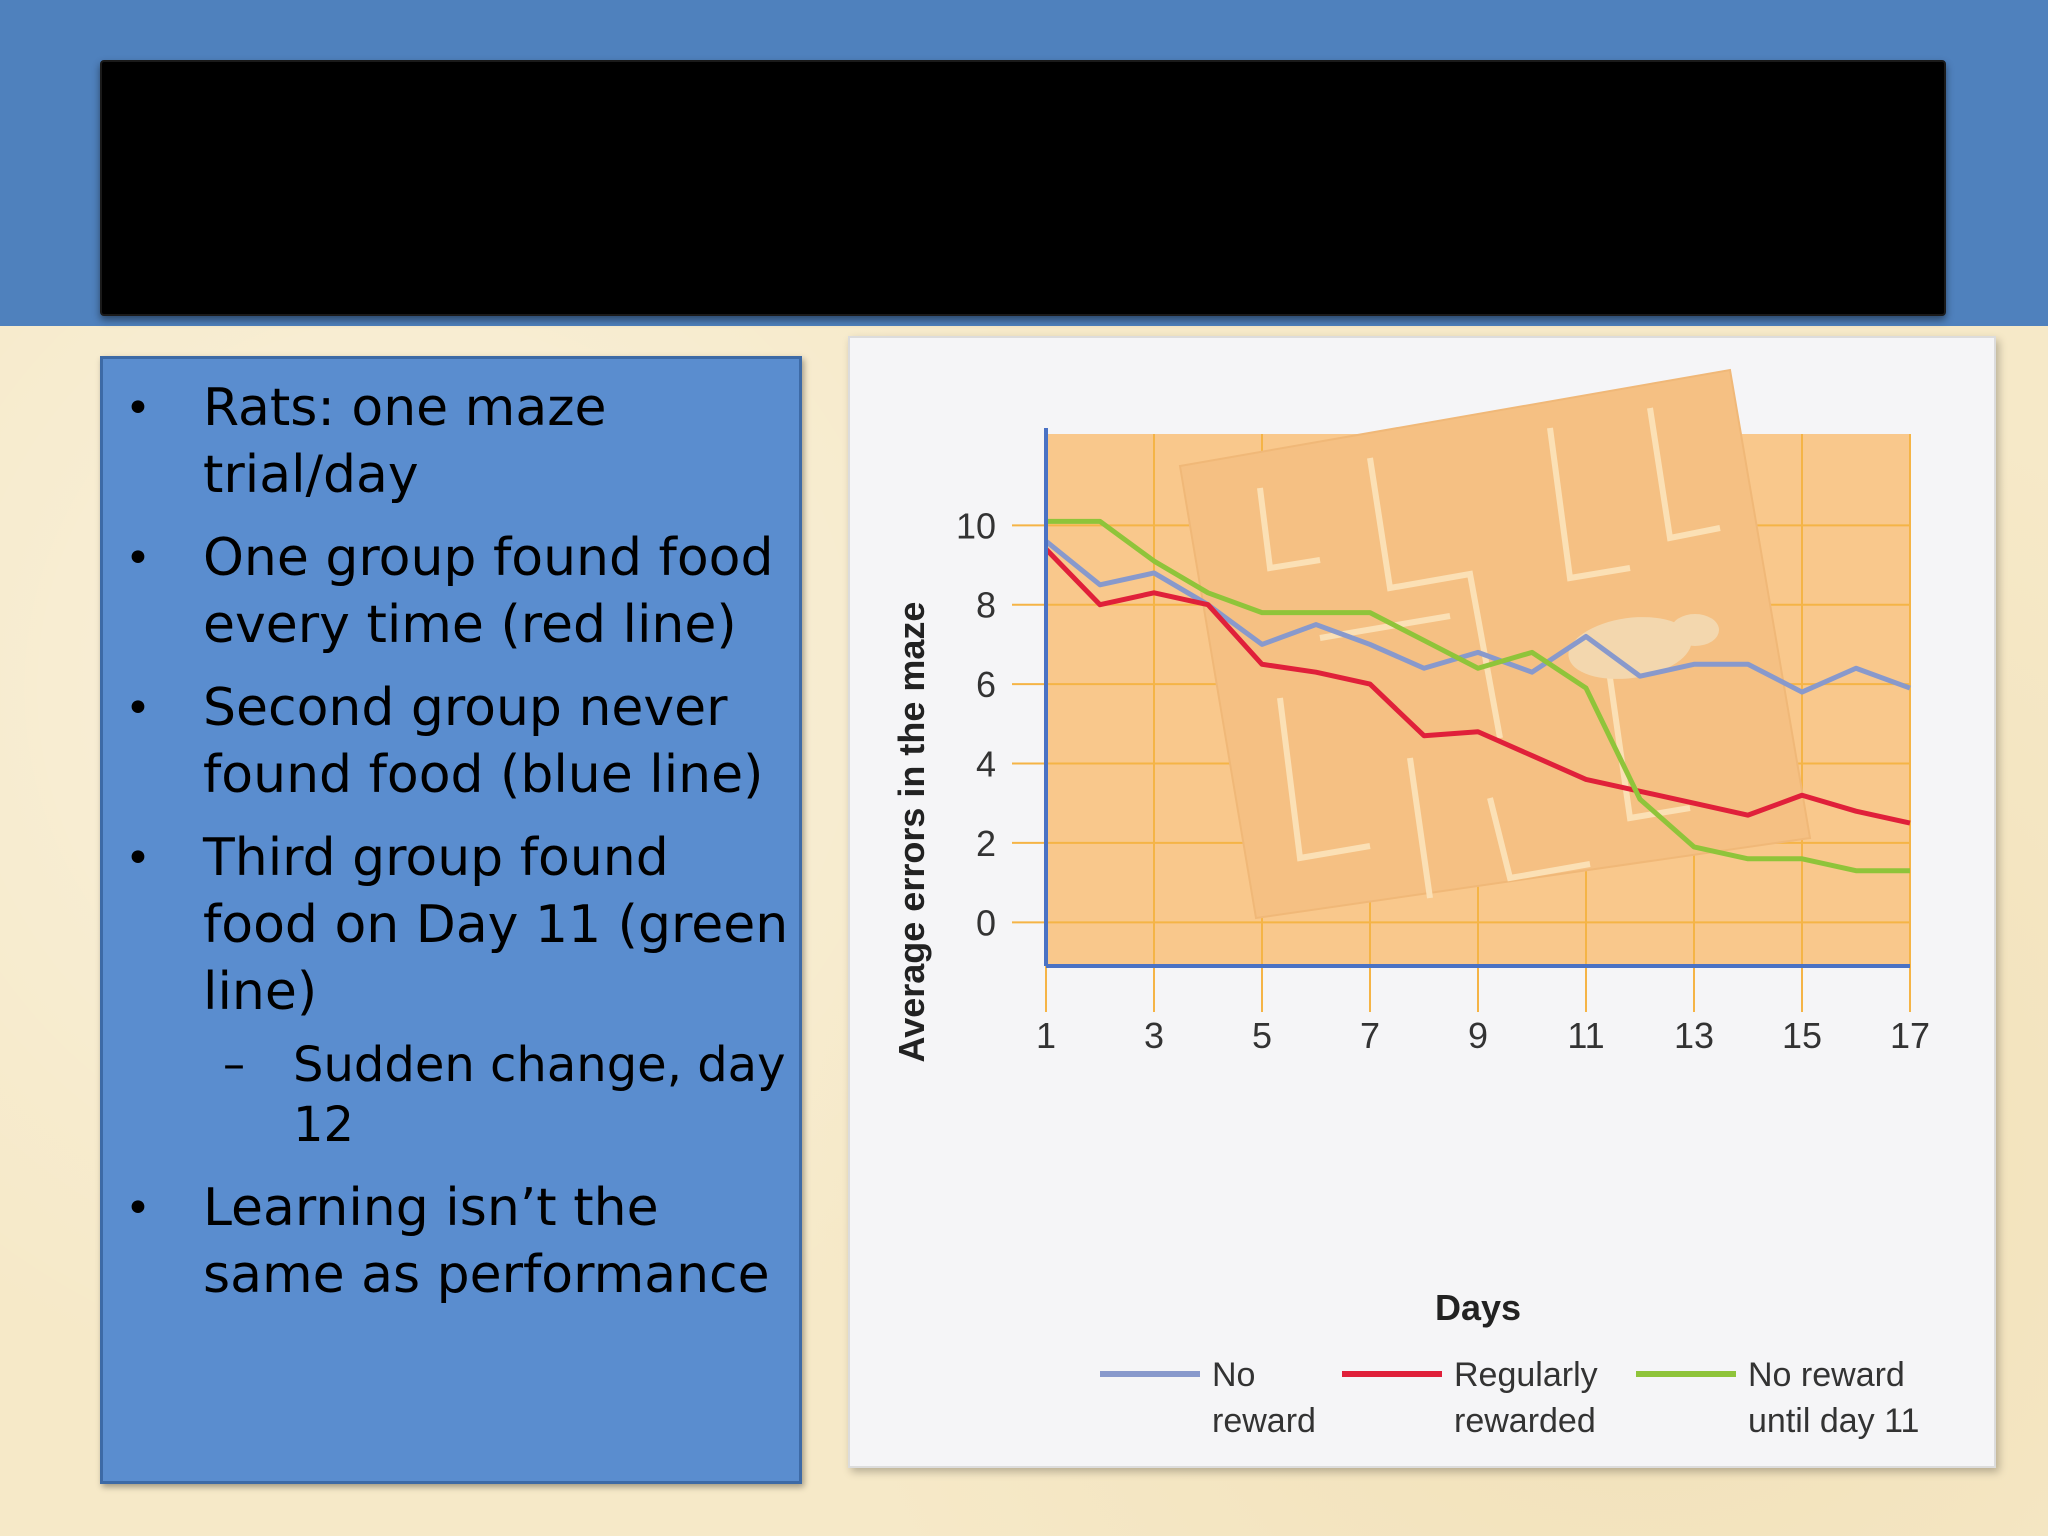 Image resolution: width=2048 pixels, height=1536 pixels. I want to click on maze-illustration, so click(1495, 644).